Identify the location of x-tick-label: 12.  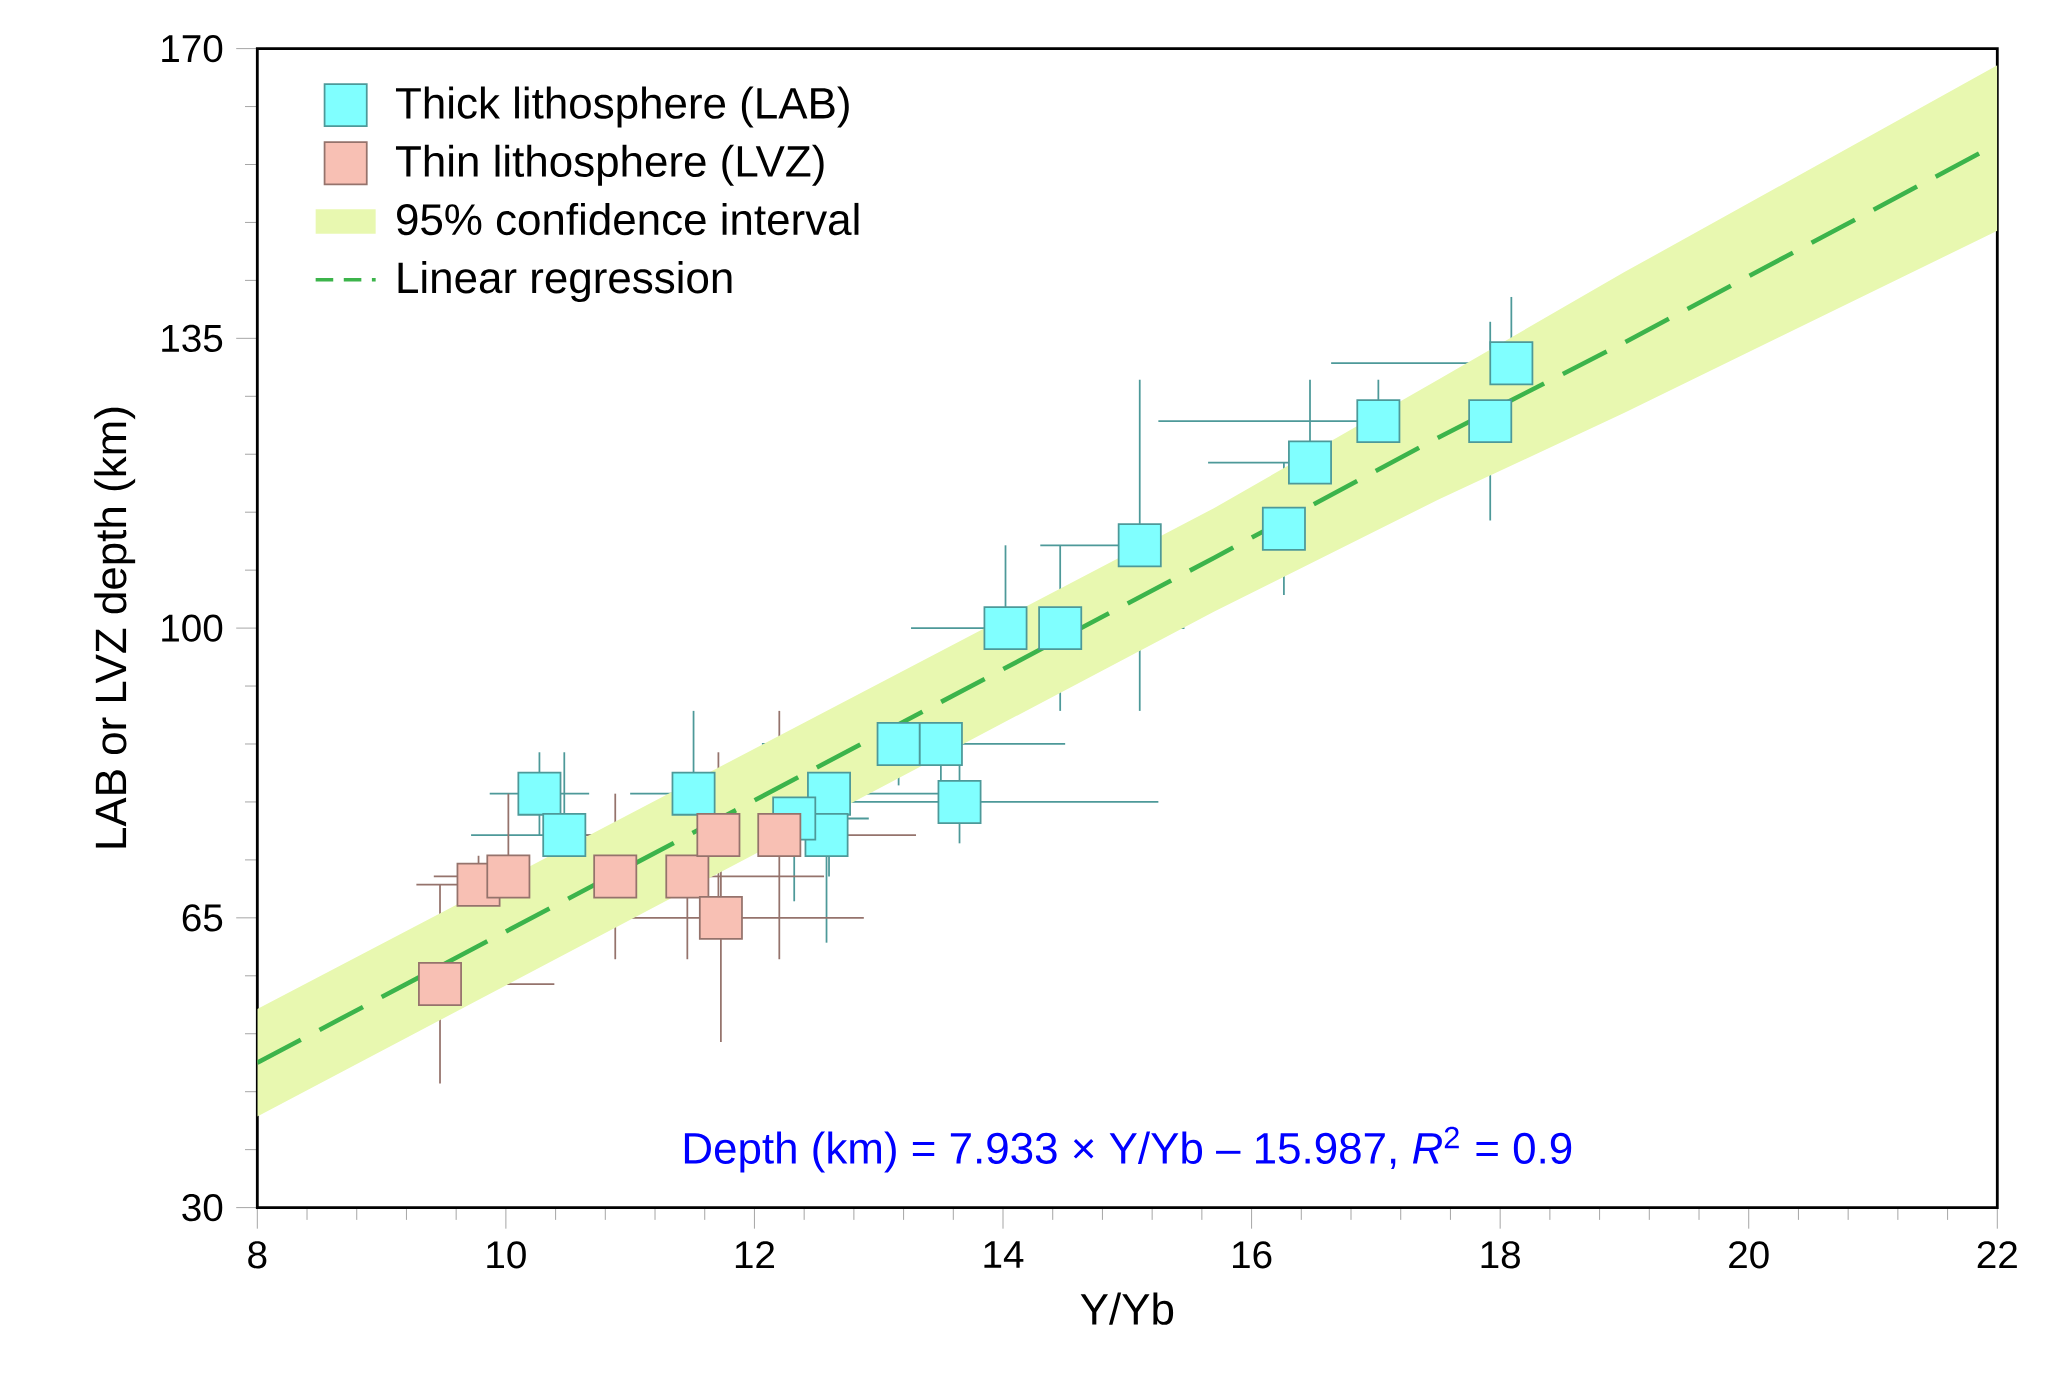
(755, 1255).